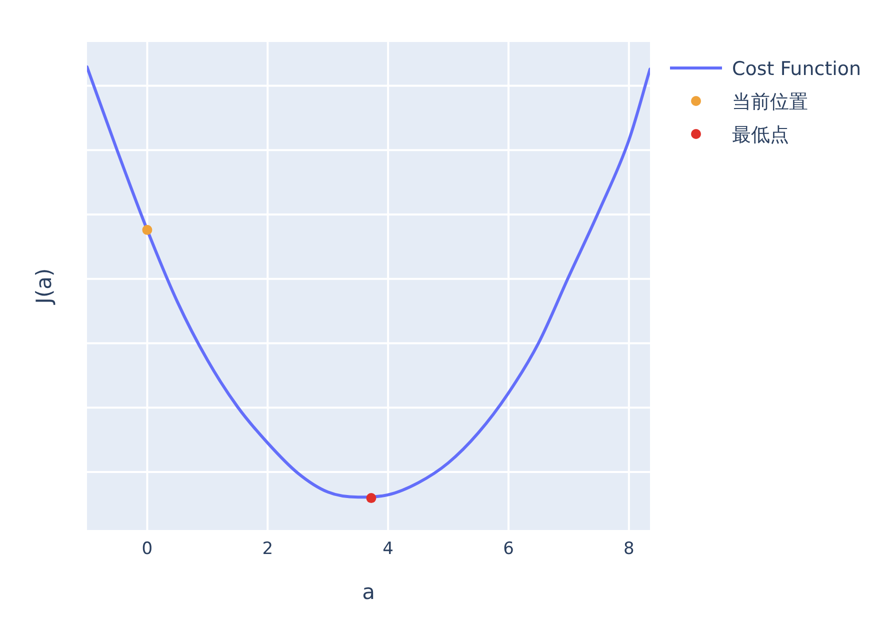  What do you see at coordinates (508, 549) in the screenshot?
I see `x-tick-label: 6` at bounding box center [508, 549].